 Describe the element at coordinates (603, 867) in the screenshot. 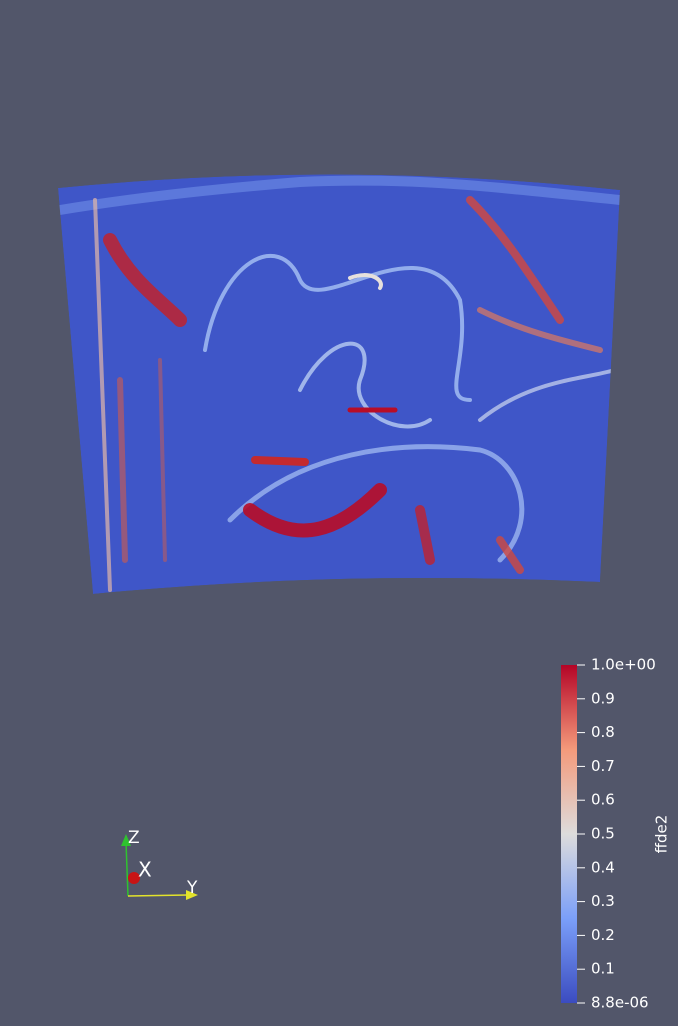

I see `tick-label: 0.4` at that location.